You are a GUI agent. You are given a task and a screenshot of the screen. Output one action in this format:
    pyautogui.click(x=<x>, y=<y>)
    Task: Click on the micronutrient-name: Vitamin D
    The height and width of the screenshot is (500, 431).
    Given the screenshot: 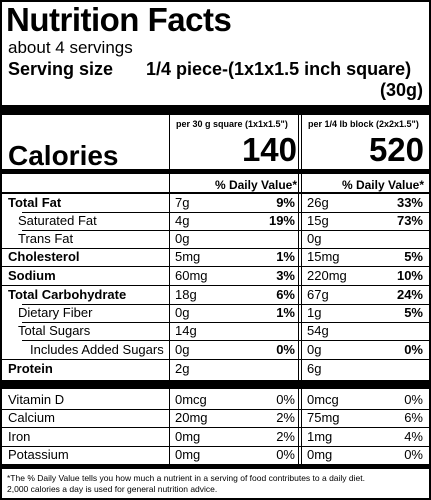 What is the action you would take?
    pyautogui.click(x=36, y=399)
    